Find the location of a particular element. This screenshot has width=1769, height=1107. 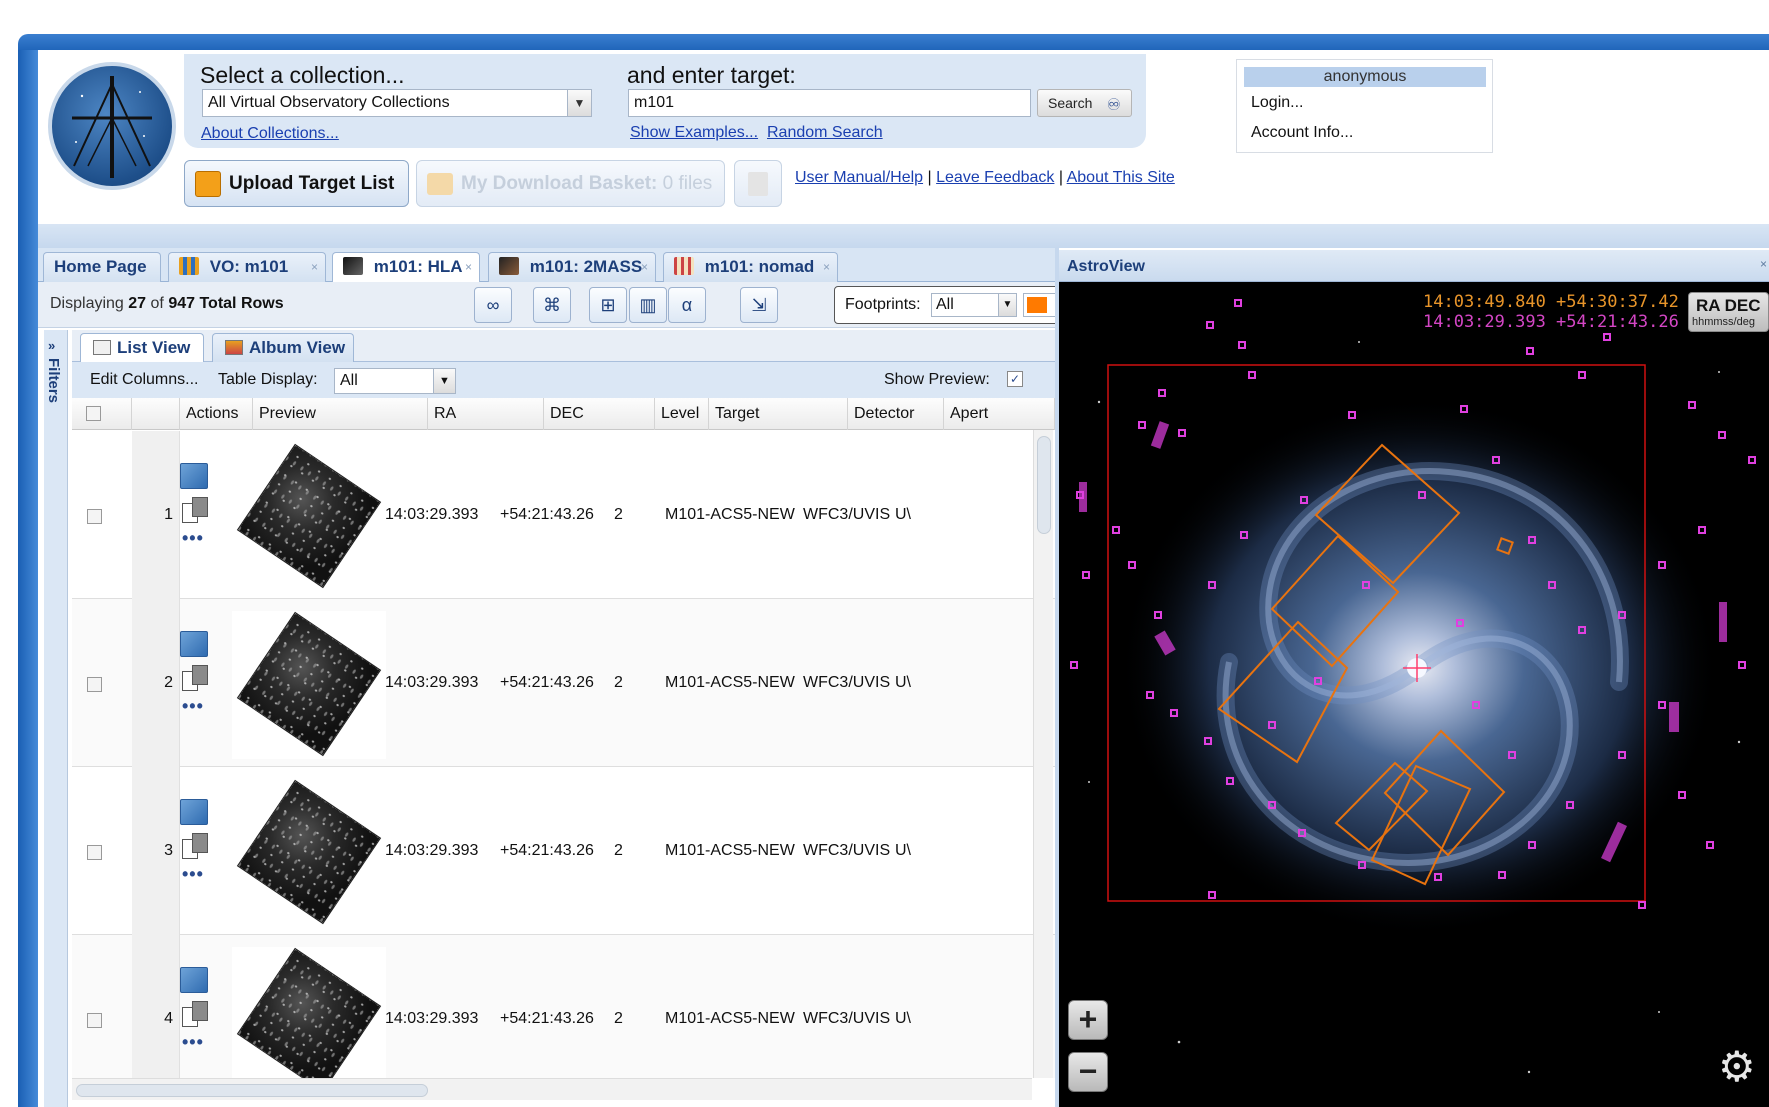

plot-button: ⊞ is located at coordinates (608, 305).